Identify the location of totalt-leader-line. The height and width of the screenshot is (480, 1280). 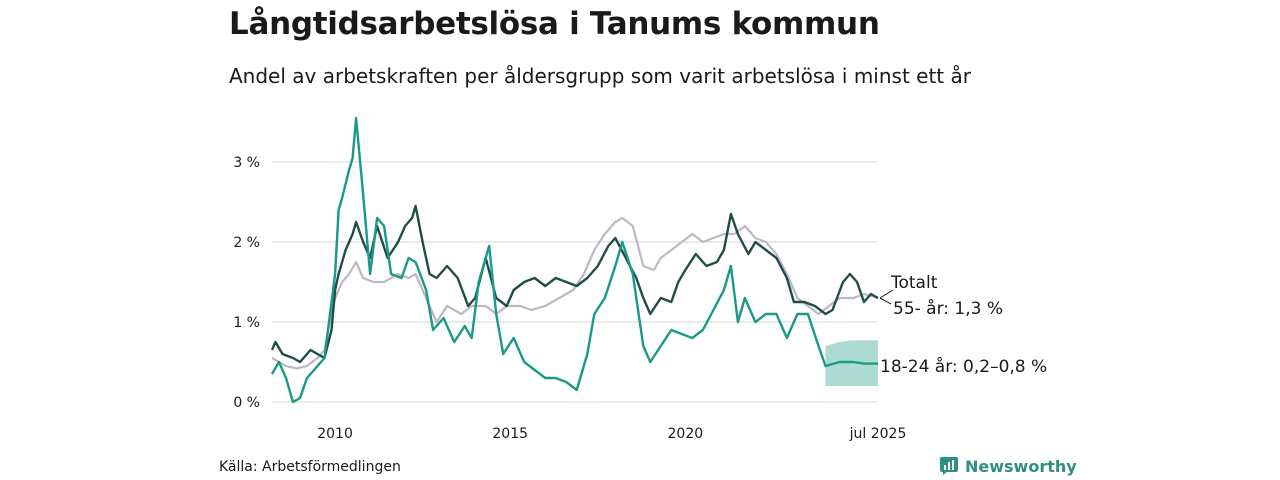
(886, 294).